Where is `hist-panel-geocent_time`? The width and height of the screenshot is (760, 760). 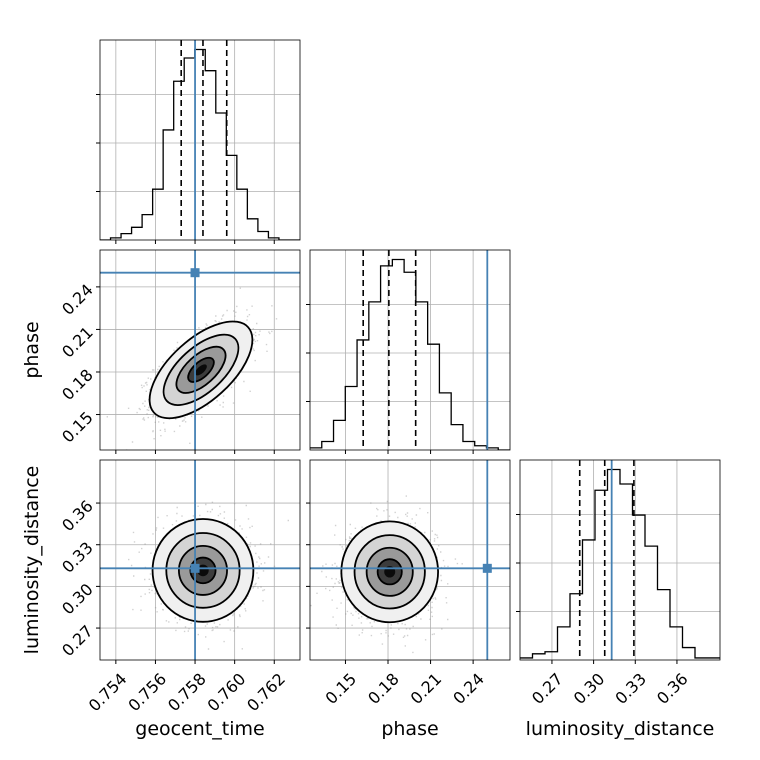 hist-panel-geocent_time is located at coordinates (198, 141).